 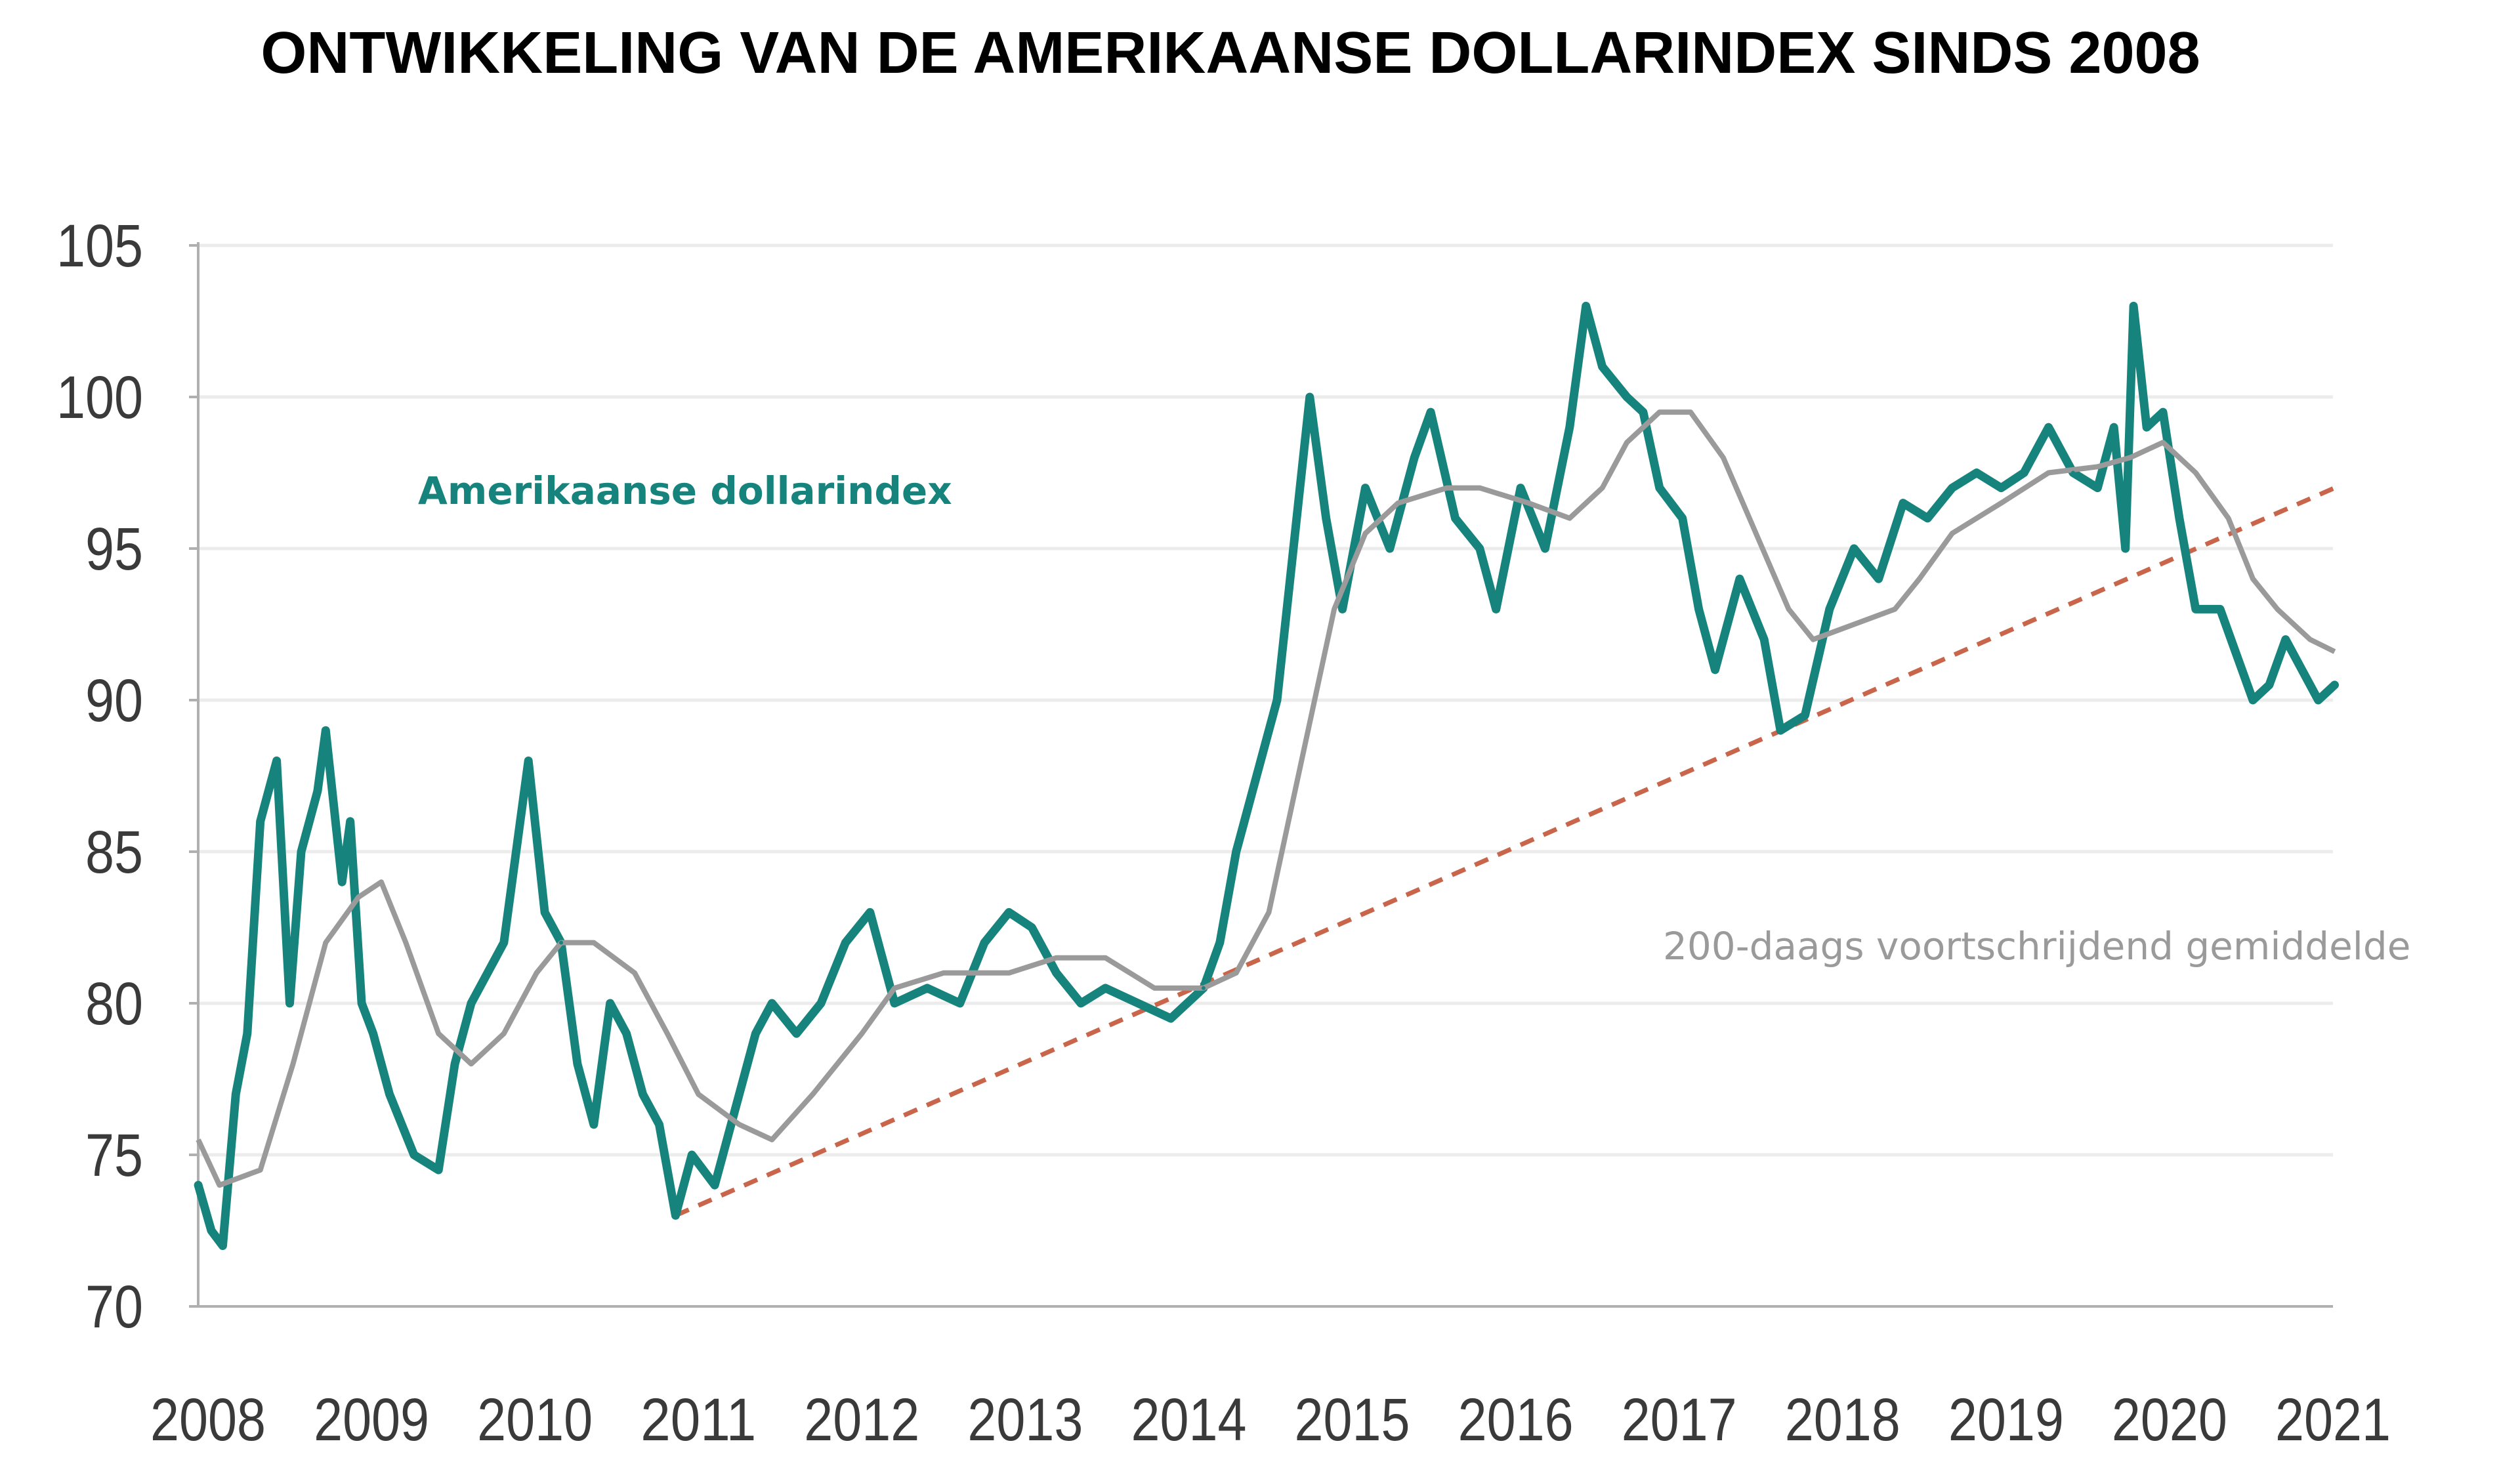 What do you see at coordinates (2036, 946) in the screenshot?
I see `legend-label-moving-average: 200-daags voortschrijdend gemiddelde` at bounding box center [2036, 946].